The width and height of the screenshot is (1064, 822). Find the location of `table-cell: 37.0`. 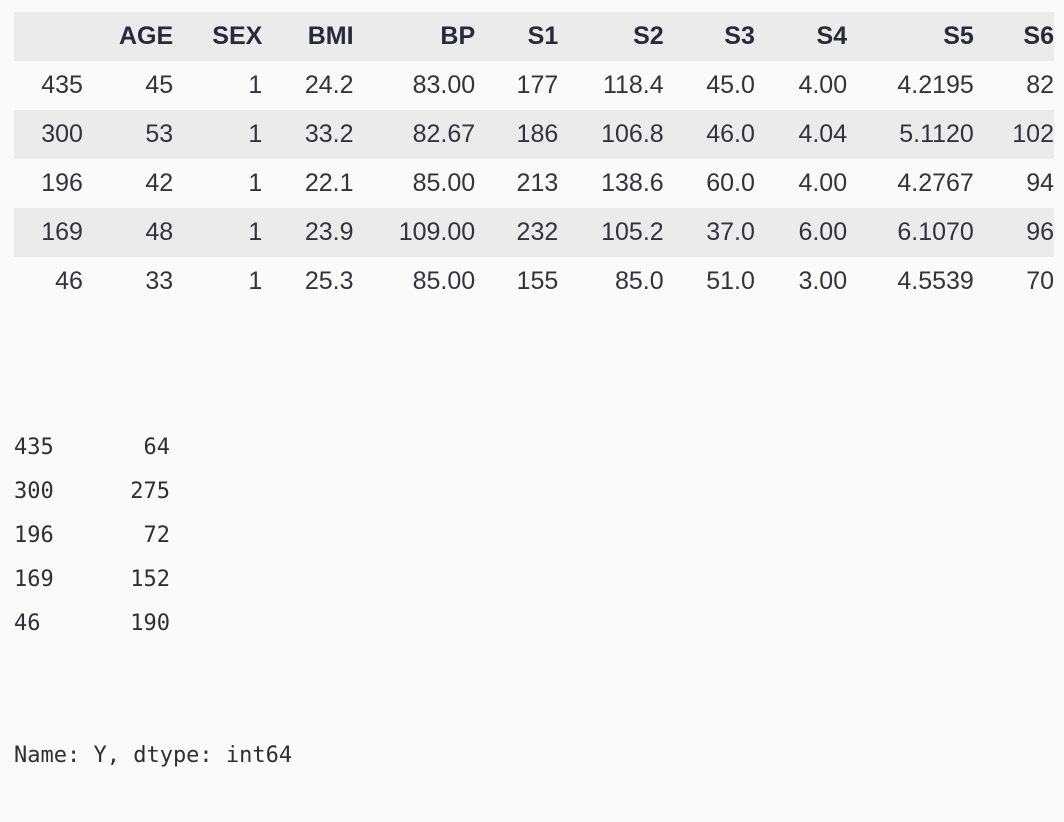

table-cell: 37.0 is located at coordinates (730, 232).